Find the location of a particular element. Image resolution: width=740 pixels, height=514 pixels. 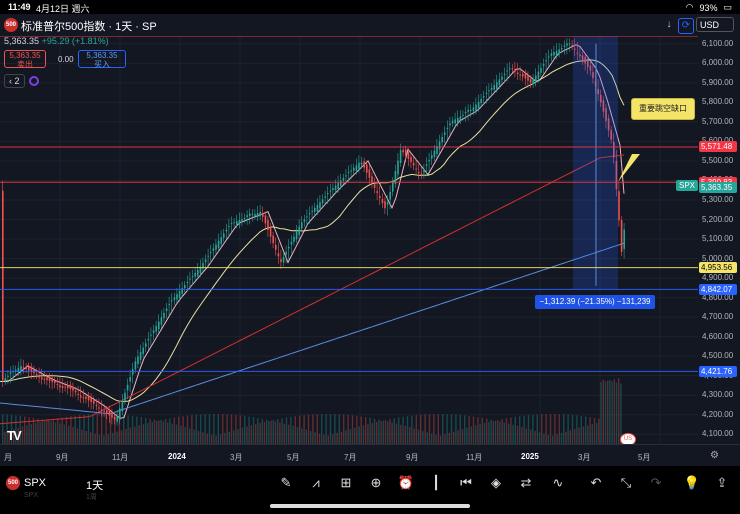

sell-button: 5,363.35 卖出 is located at coordinates (25, 59).